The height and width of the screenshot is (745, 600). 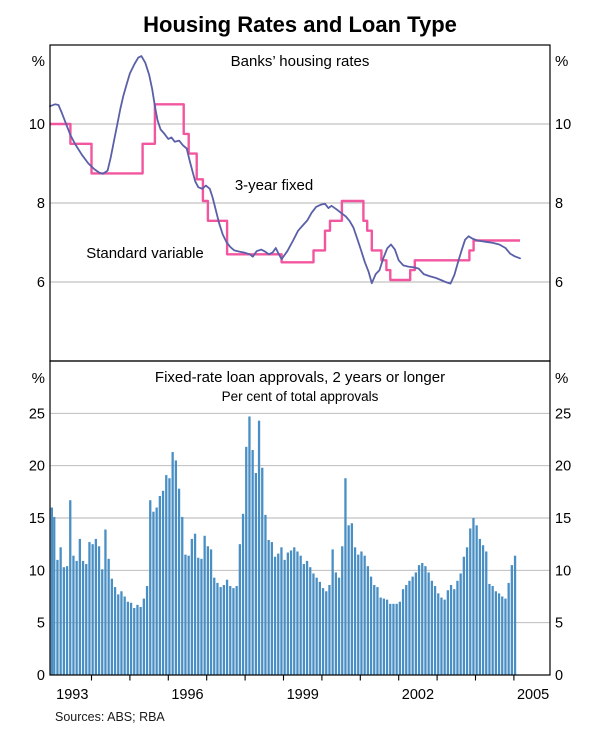 What do you see at coordinates (418, 695) in the screenshot?
I see `year-label: 2002` at bounding box center [418, 695].